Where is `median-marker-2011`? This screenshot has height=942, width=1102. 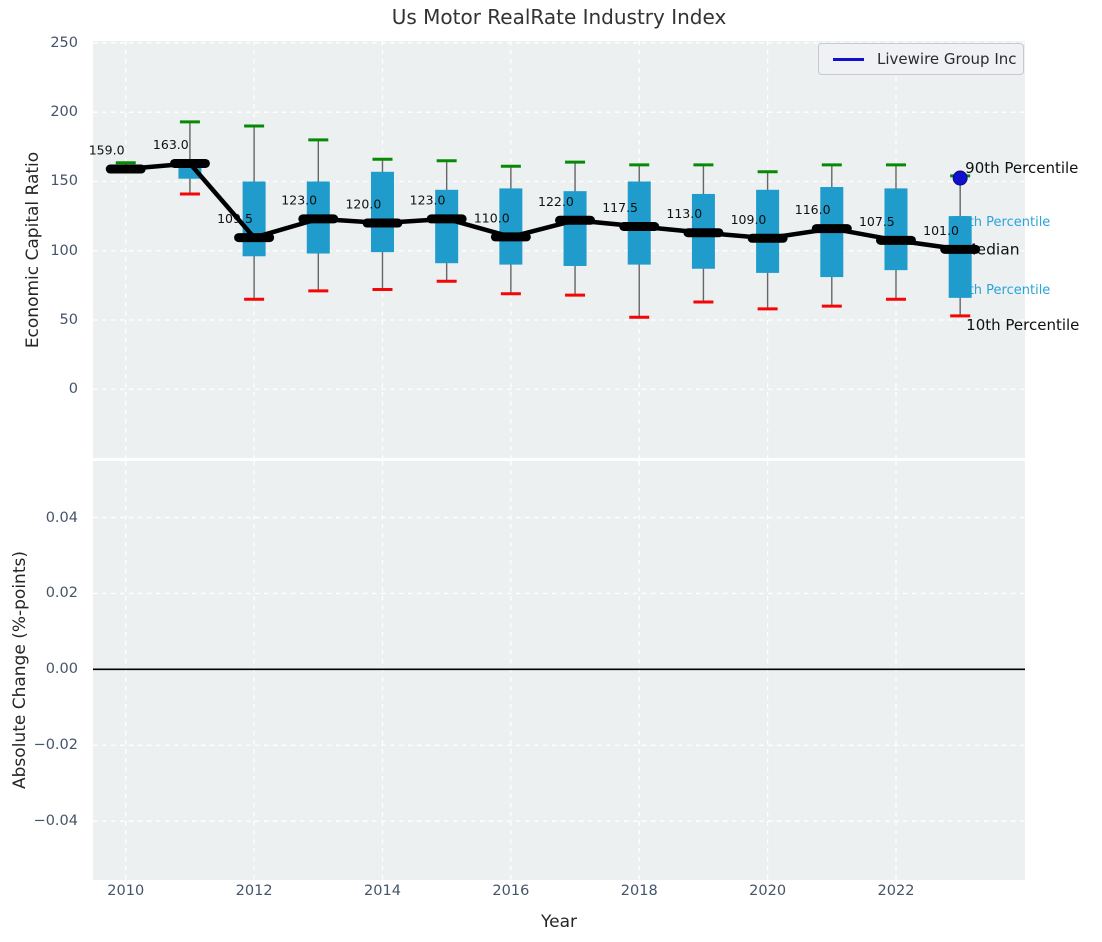
median-marker-2011 is located at coordinates (189, 163).